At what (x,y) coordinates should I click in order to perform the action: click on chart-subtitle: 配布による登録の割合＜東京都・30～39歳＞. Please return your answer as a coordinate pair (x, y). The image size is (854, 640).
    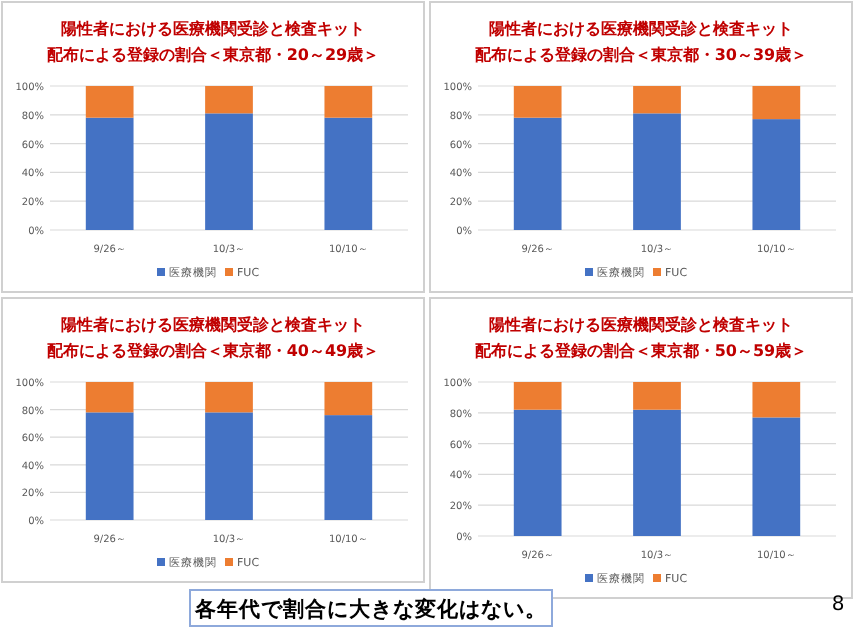
    Looking at the image, I should click on (641, 55).